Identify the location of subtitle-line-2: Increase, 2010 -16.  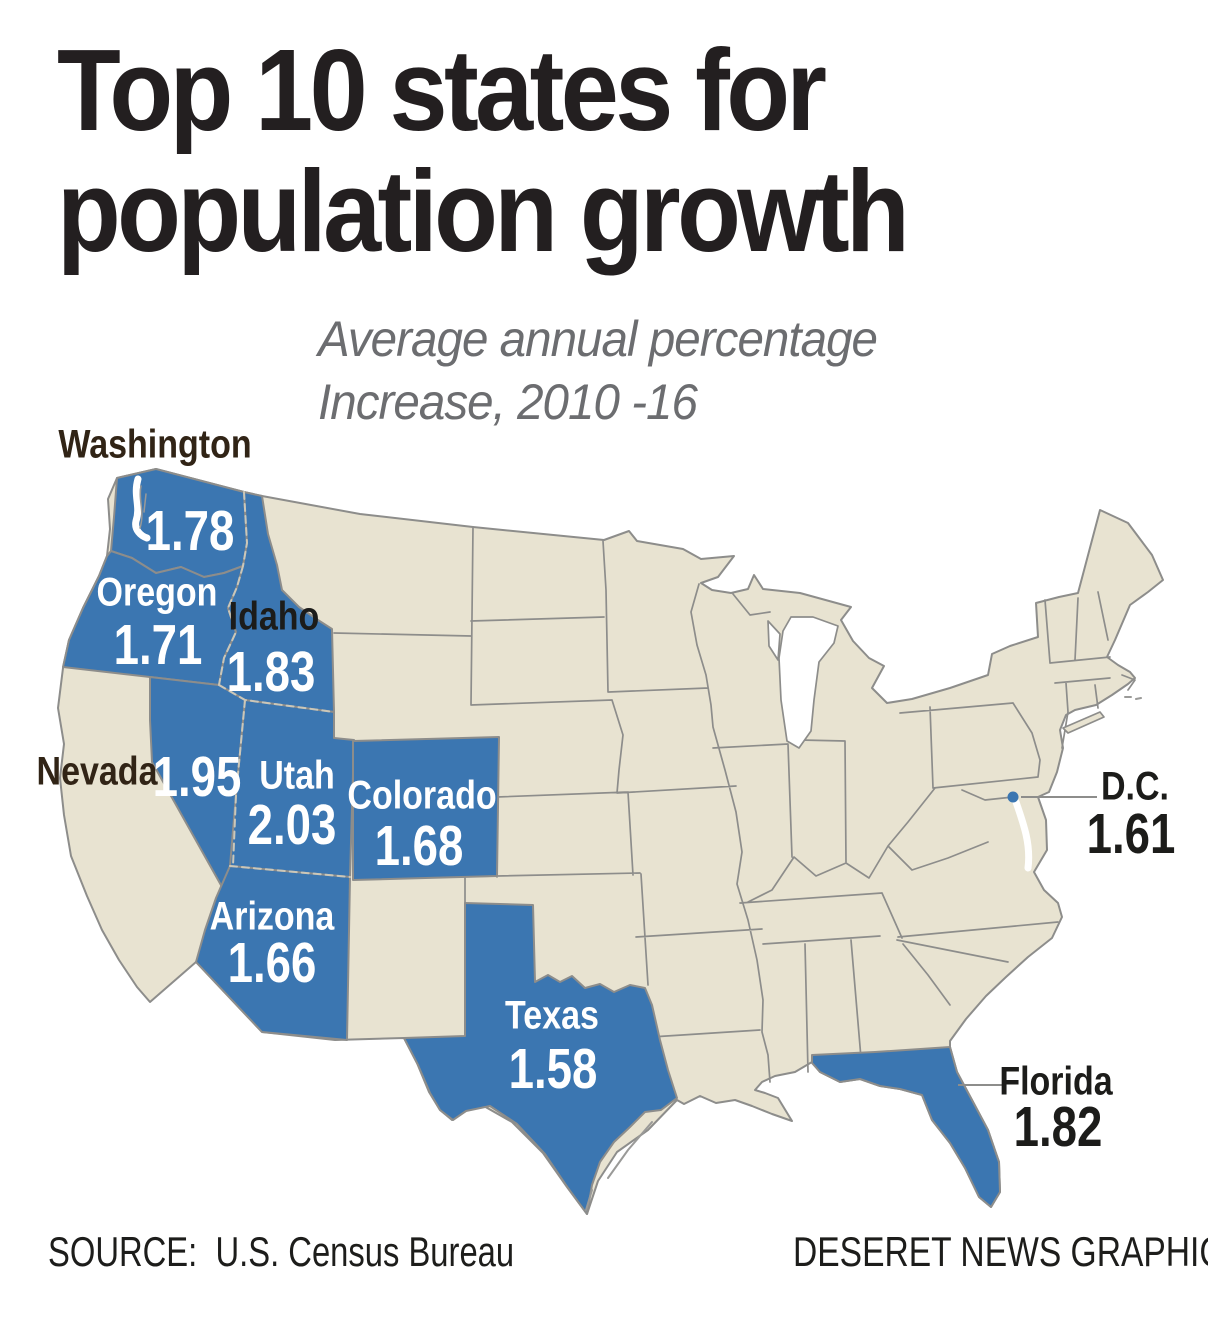
(508, 402).